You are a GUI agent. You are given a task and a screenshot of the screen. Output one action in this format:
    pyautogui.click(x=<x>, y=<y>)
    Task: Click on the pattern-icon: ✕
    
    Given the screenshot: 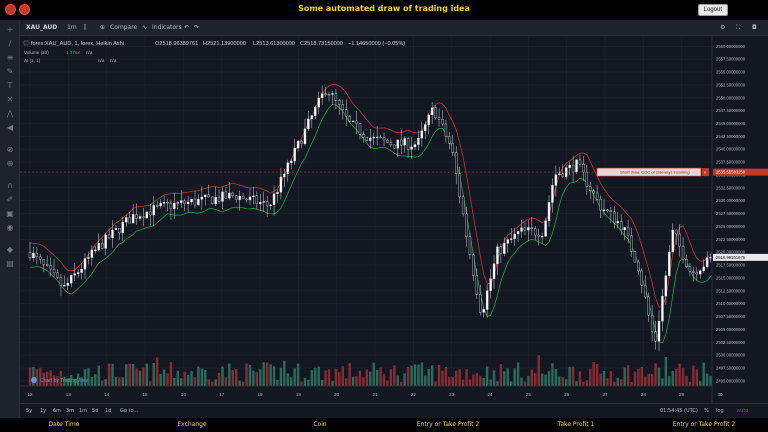 What is the action you would take?
    pyautogui.click(x=10, y=99)
    